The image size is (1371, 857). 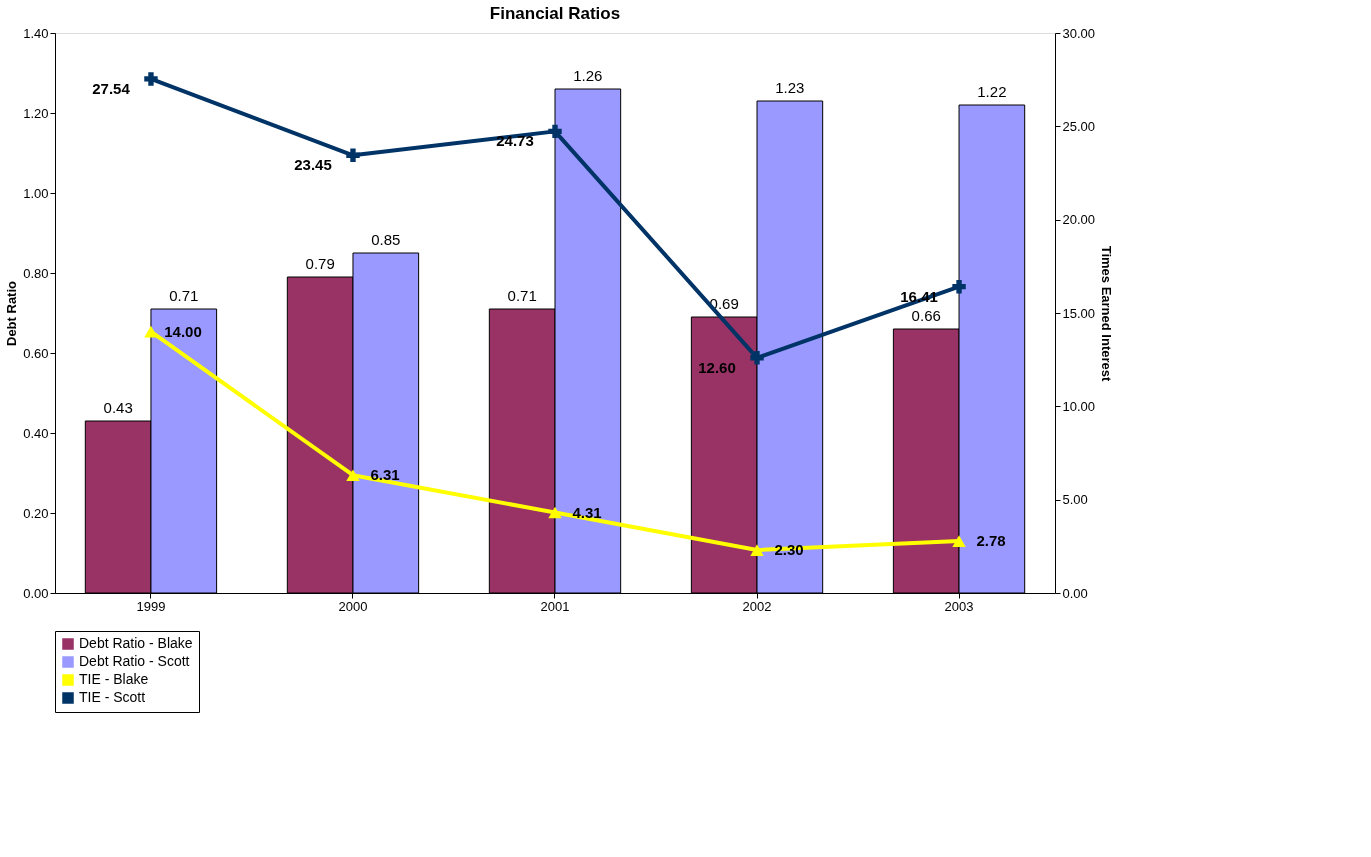 I want to click on y2-axis-title: Times Earned Interest, so click(x=1107, y=313).